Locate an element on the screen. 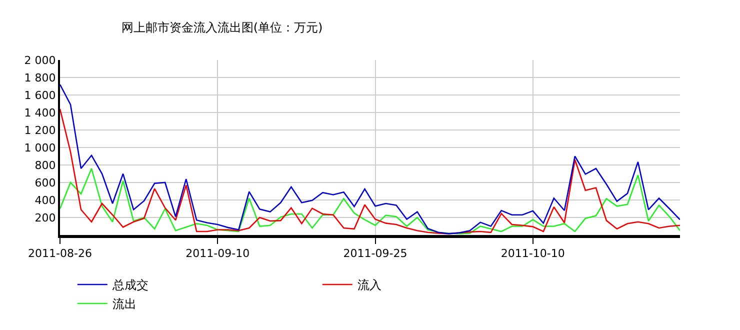 Image resolution: width=740 pixels, height=330 pixels. y-tick-label: 200 is located at coordinates (45, 217).